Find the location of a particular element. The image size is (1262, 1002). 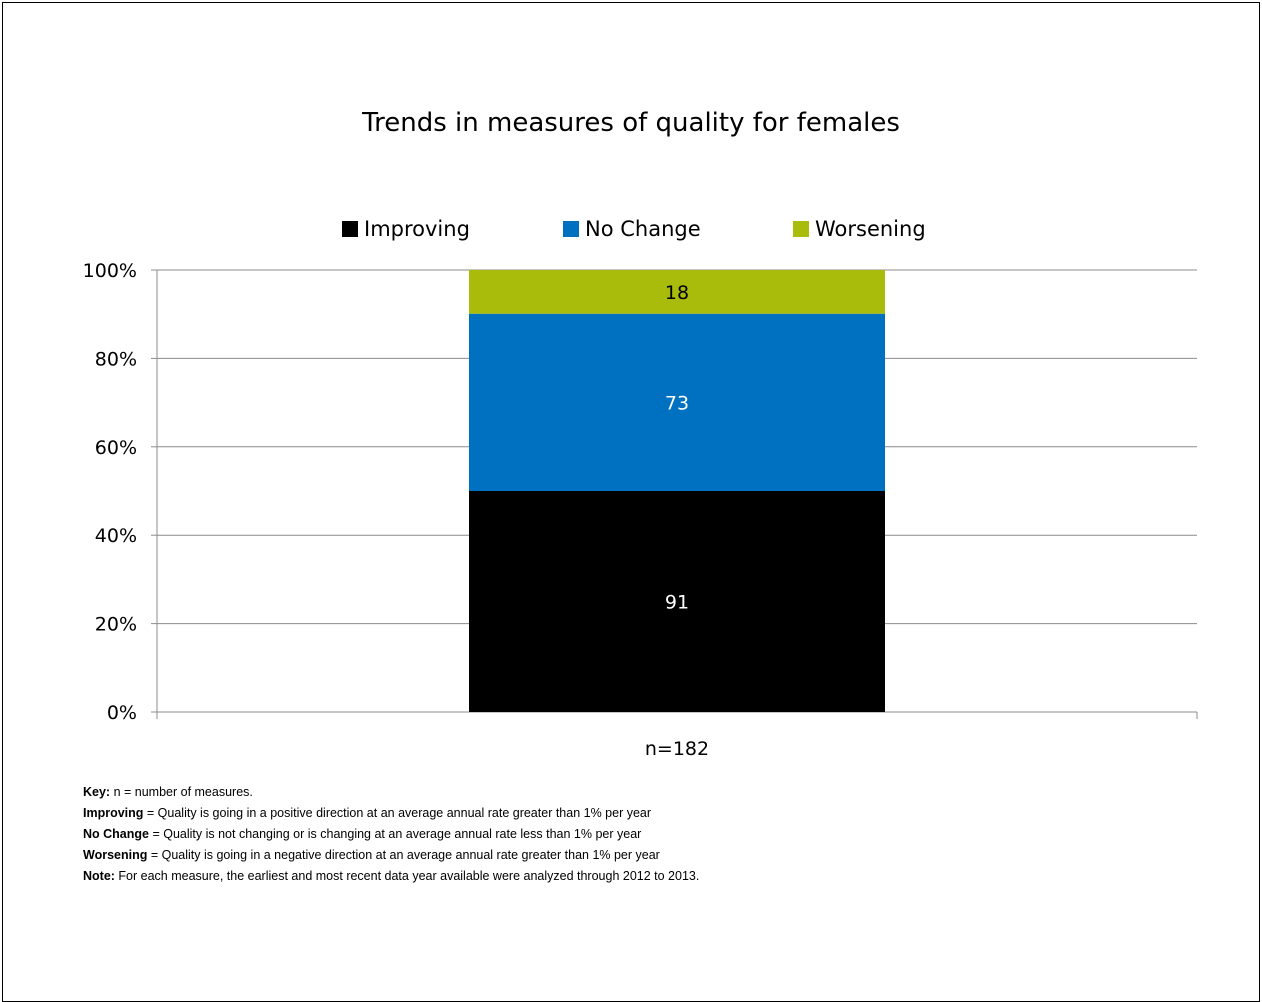

bar-segment-improving is located at coordinates (677, 601).